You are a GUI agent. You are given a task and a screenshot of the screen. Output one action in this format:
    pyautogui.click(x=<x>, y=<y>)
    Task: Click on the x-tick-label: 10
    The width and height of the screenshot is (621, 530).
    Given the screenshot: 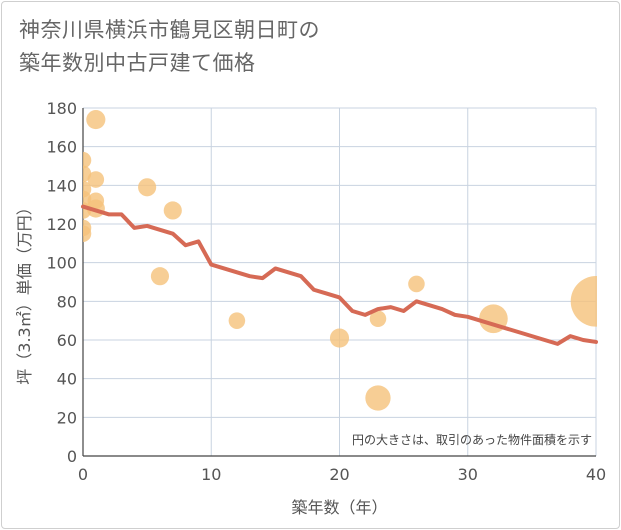 What is the action you would take?
    pyautogui.click(x=211, y=474)
    